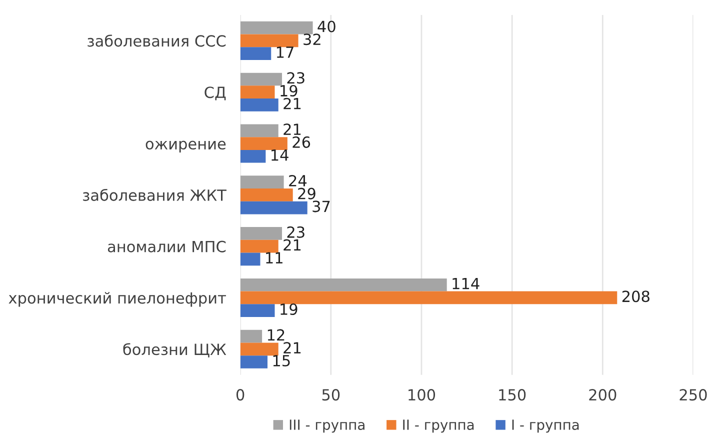 Image resolution: width=711 pixels, height=441 pixels. Describe the element at coordinates (281, 360) in the screenshot. I see `data-label: 15` at that location.